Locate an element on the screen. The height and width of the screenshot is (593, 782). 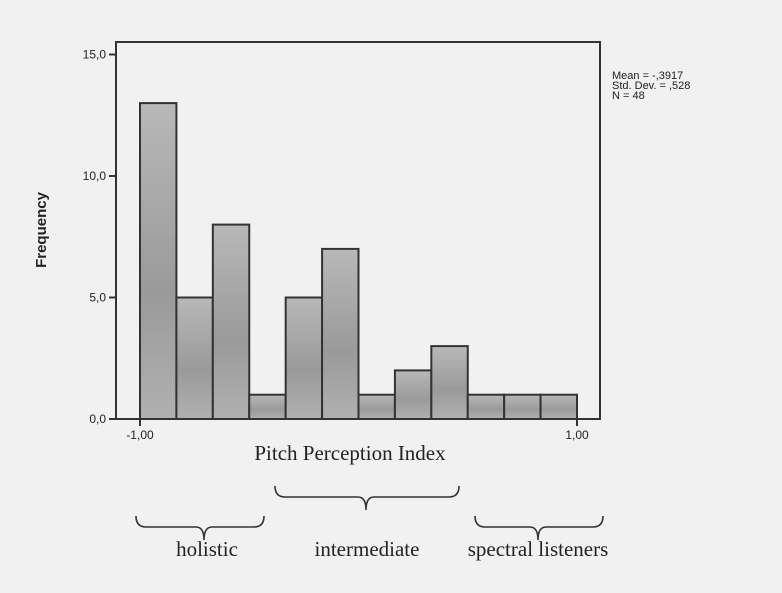
stat-n: N = 48 is located at coordinates (628, 96).